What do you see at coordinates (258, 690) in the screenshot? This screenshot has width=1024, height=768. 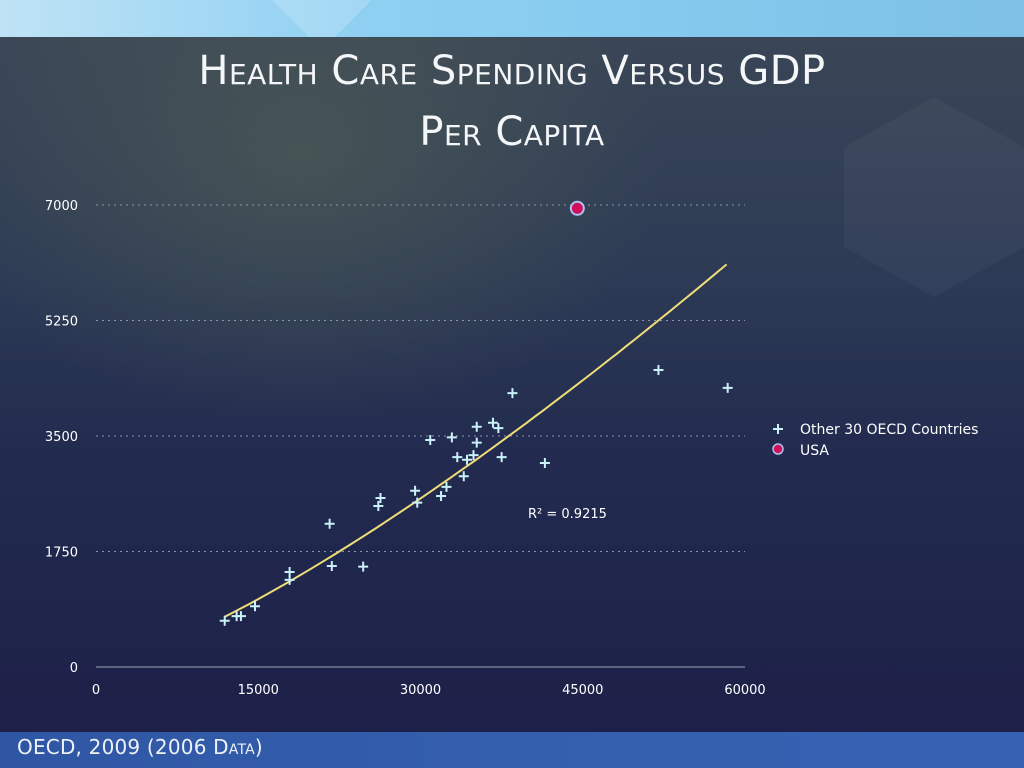 I see `x-tick-label: 15000` at bounding box center [258, 690].